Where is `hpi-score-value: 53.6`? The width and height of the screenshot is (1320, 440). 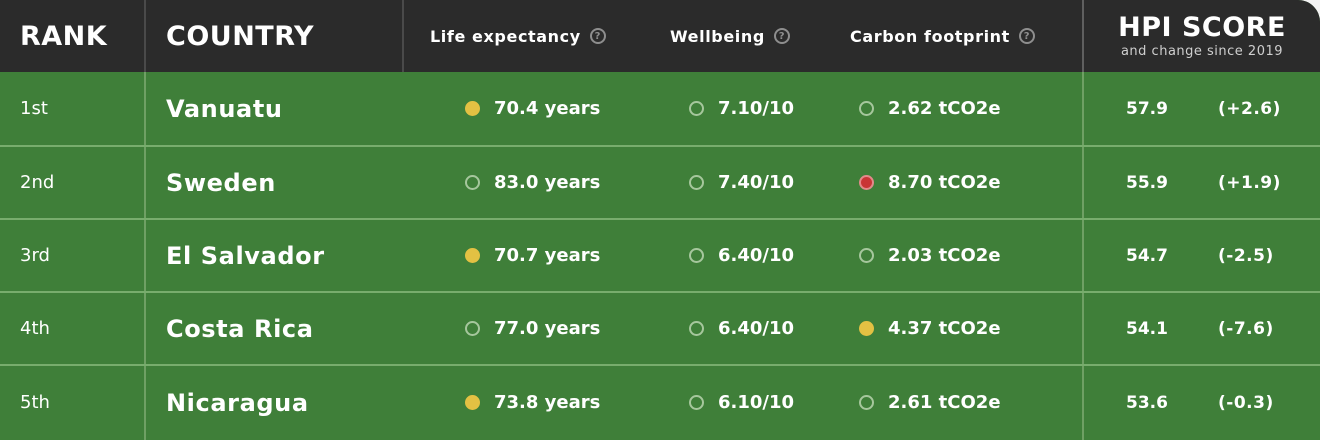 hpi-score-value: 53.6 is located at coordinates (1147, 402).